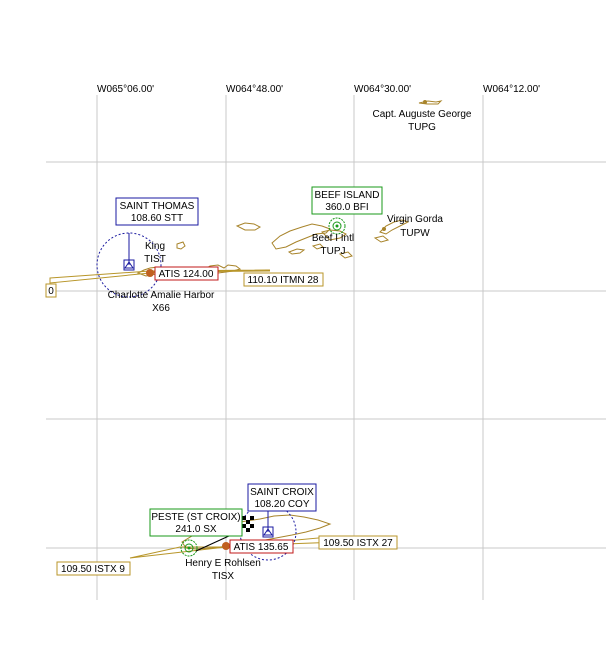 Image resolution: width=606 pixels, height=645 pixels. Describe the element at coordinates (157, 206) in the screenshot. I see `navaid-name: SAINT THOMAS` at that location.